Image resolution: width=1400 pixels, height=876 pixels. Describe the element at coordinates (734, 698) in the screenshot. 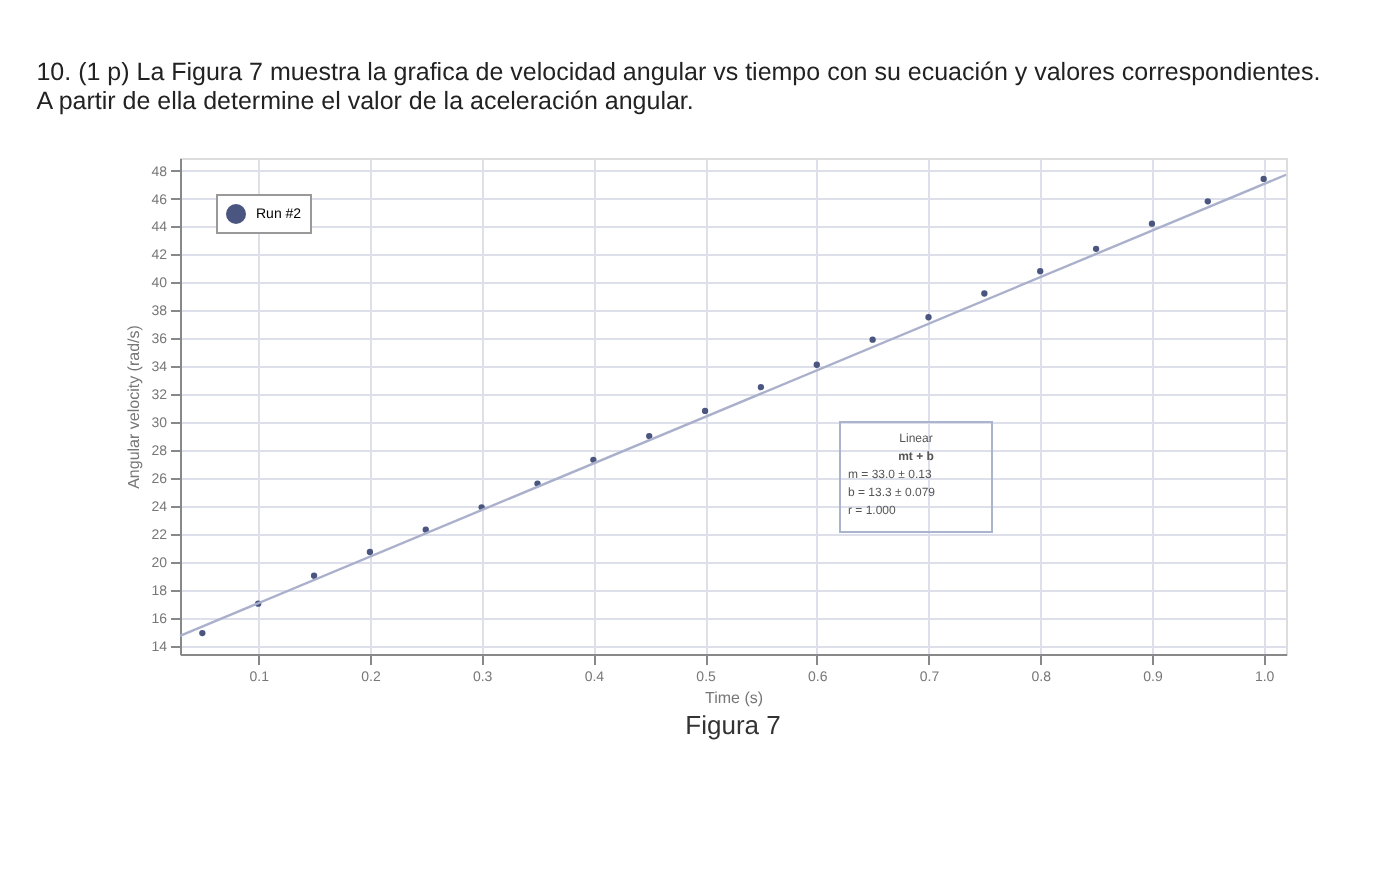

I see `x-axis-title: Time (s)` at that location.